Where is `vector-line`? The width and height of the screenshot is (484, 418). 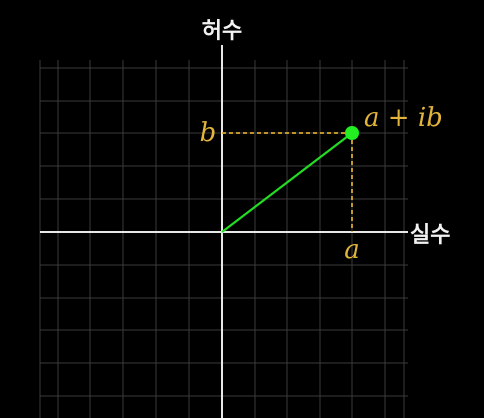 vector-line is located at coordinates (287, 182).